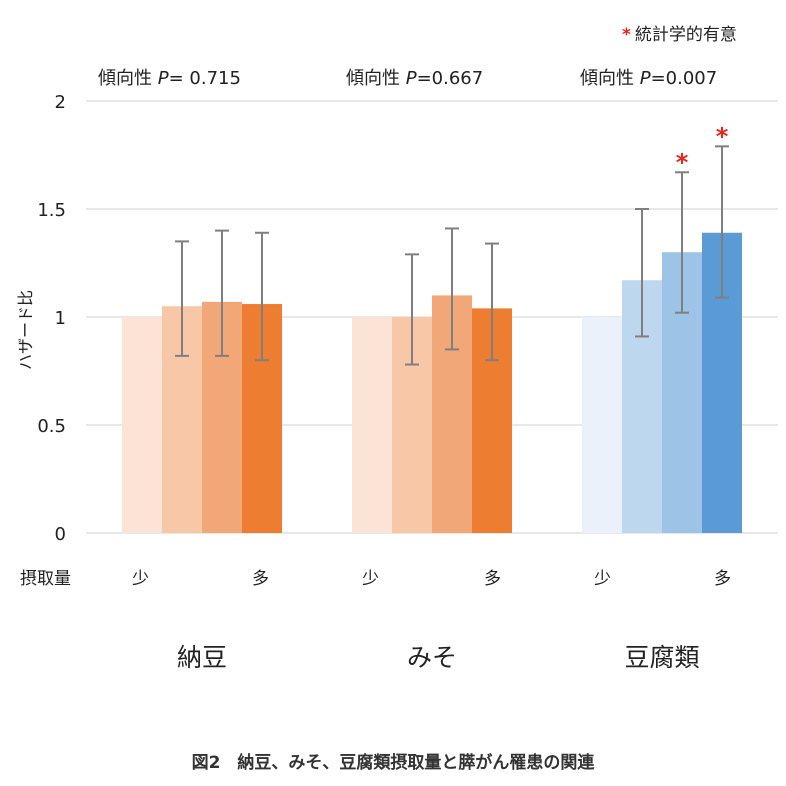 The image size is (786, 786). Describe the element at coordinates (702, 149) in the screenshot. I see `significance-markers: **` at that location.